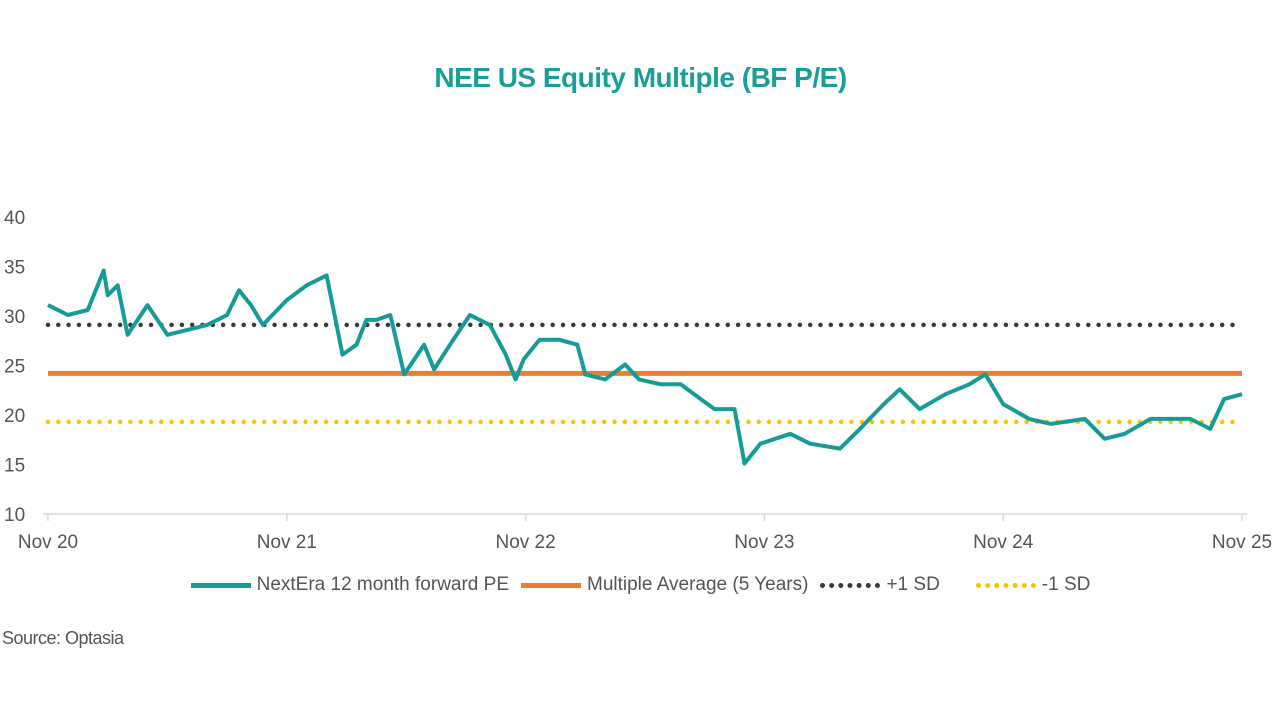 Image resolution: width=1281 pixels, height=702 pixels. What do you see at coordinates (14, 416) in the screenshot?
I see `y-tick-label: 20` at bounding box center [14, 416].